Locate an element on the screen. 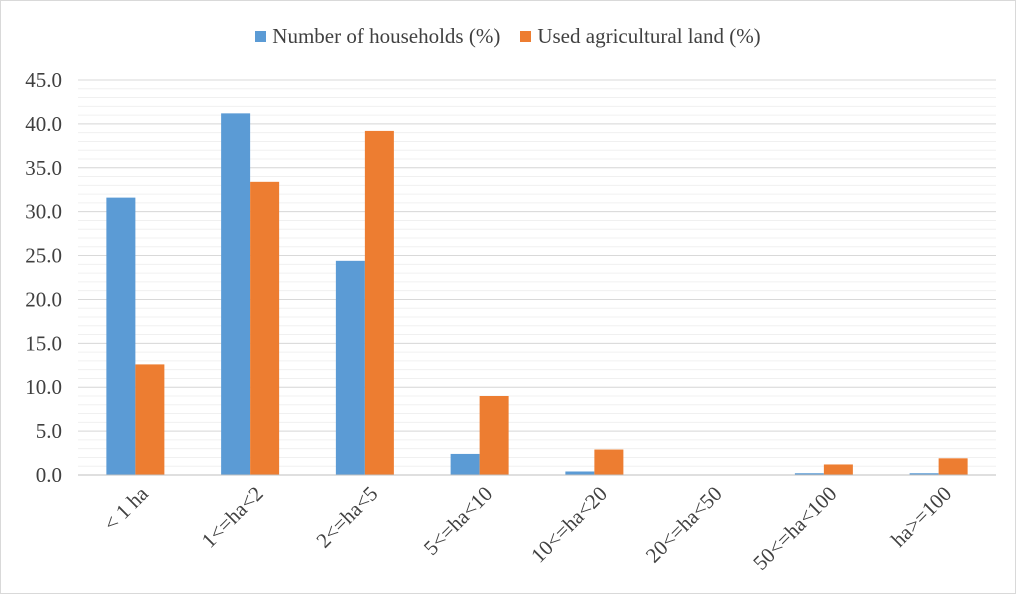  y-tick-label: 0.0 is located at coordinates (49, 475).